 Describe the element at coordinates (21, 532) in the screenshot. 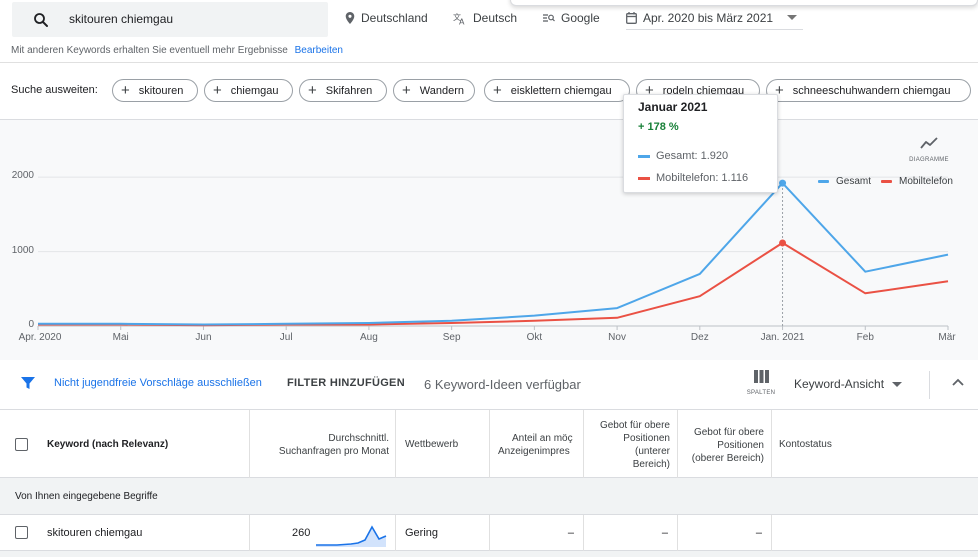

I see `row-checkbox` at that location.